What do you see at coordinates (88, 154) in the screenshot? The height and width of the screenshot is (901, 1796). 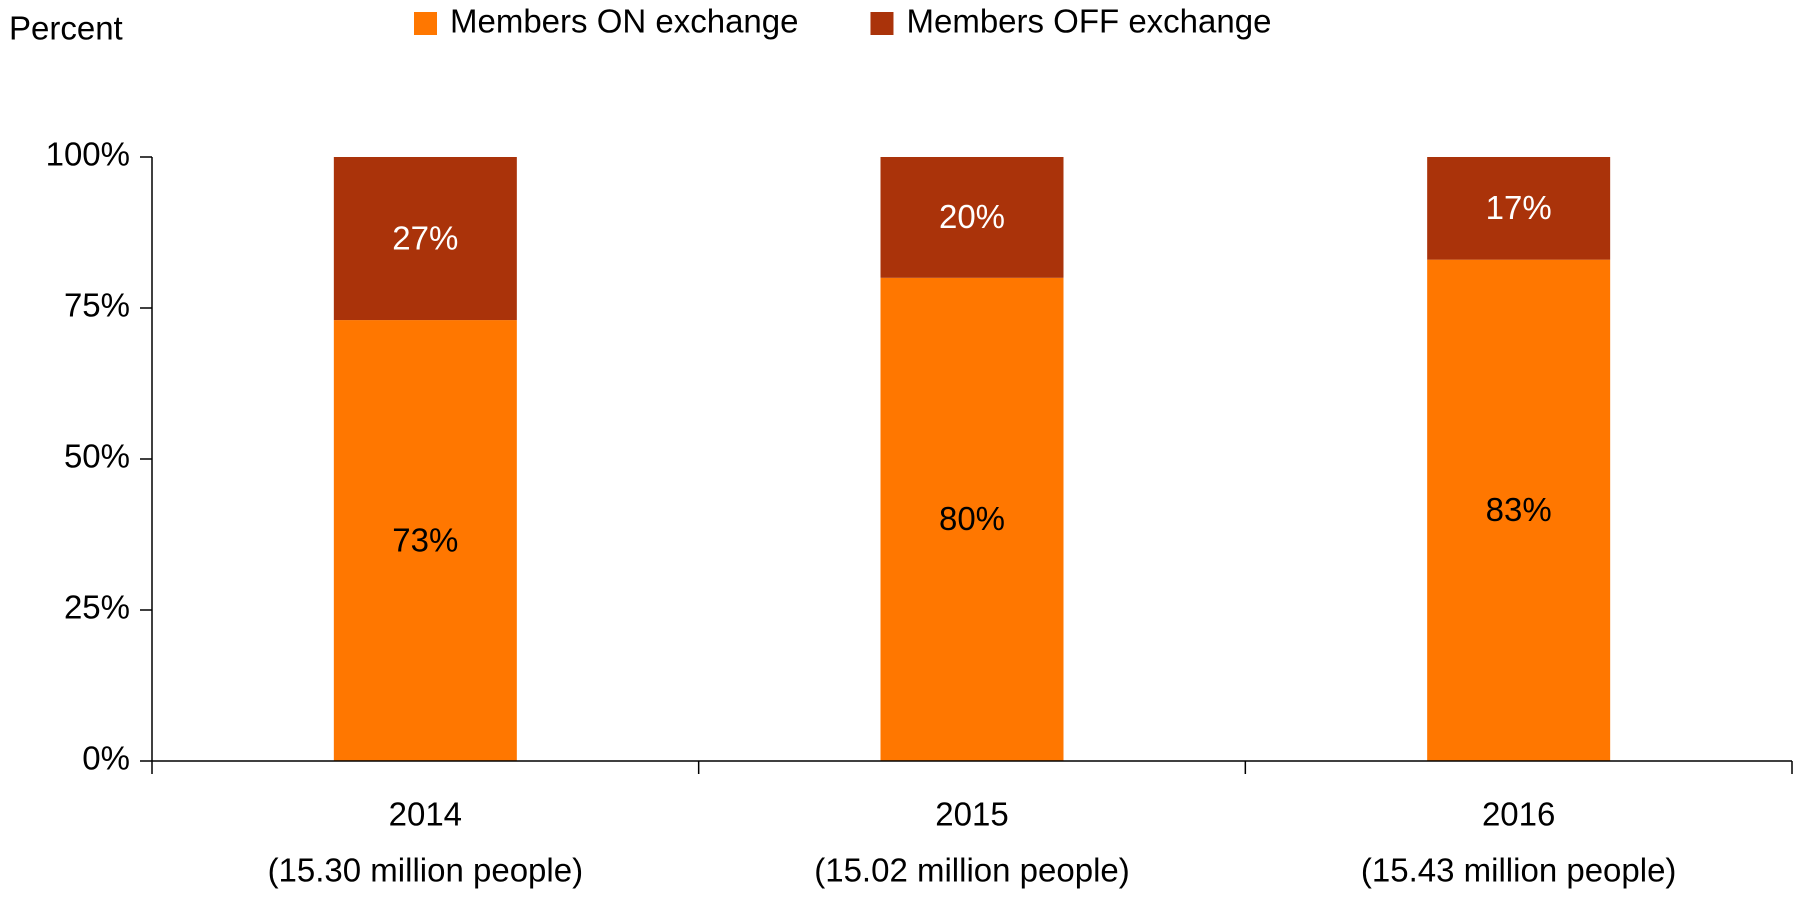 I see `y-tick-label: 100%` at bounding box center [88, 154].